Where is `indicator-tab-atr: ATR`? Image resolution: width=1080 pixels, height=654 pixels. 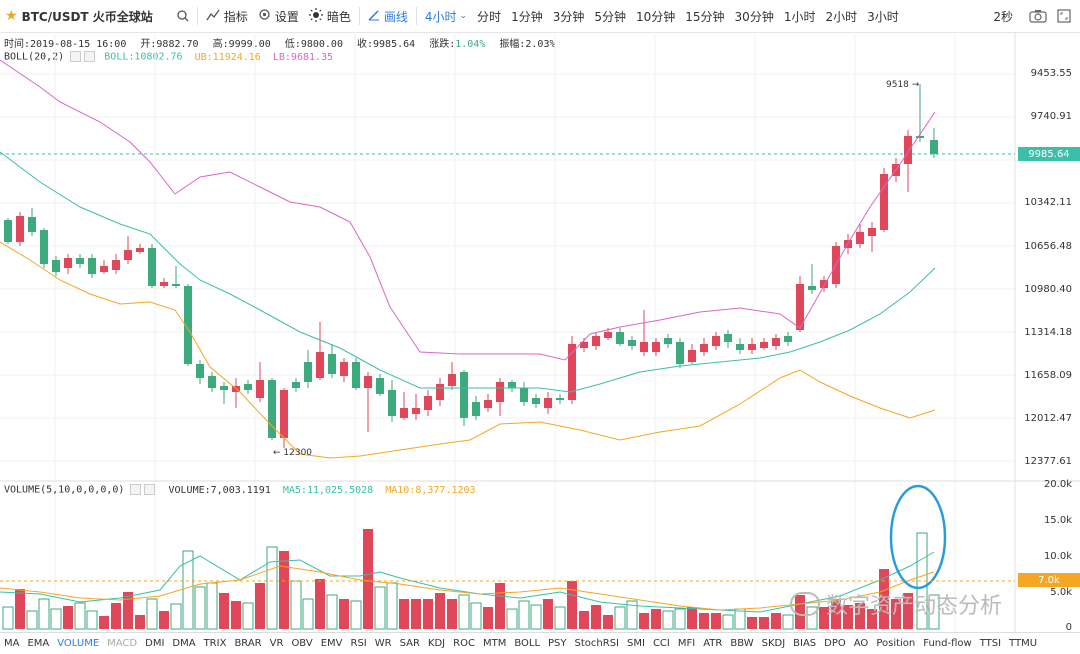
indicator-tab-atr: ATR is located at coordinates (713, 643).